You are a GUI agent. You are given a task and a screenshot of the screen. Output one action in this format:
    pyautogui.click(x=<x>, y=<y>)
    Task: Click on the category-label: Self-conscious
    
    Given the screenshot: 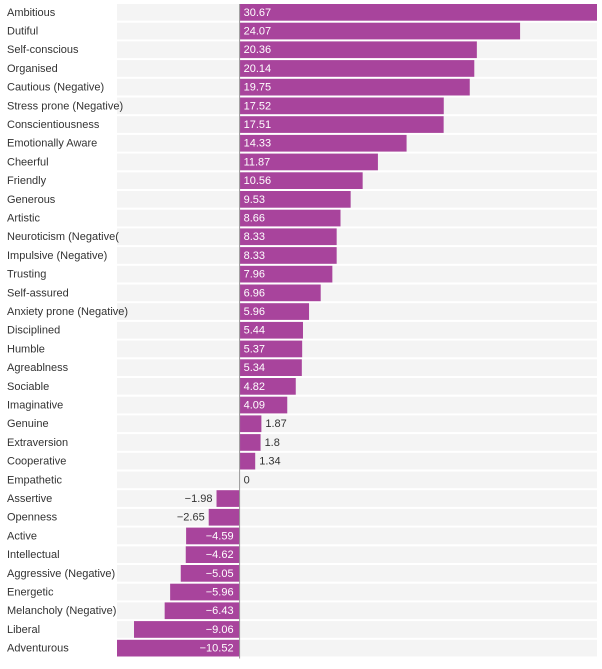 What is the action you would take?
    pyautogui.click(x=43, y=50)
    